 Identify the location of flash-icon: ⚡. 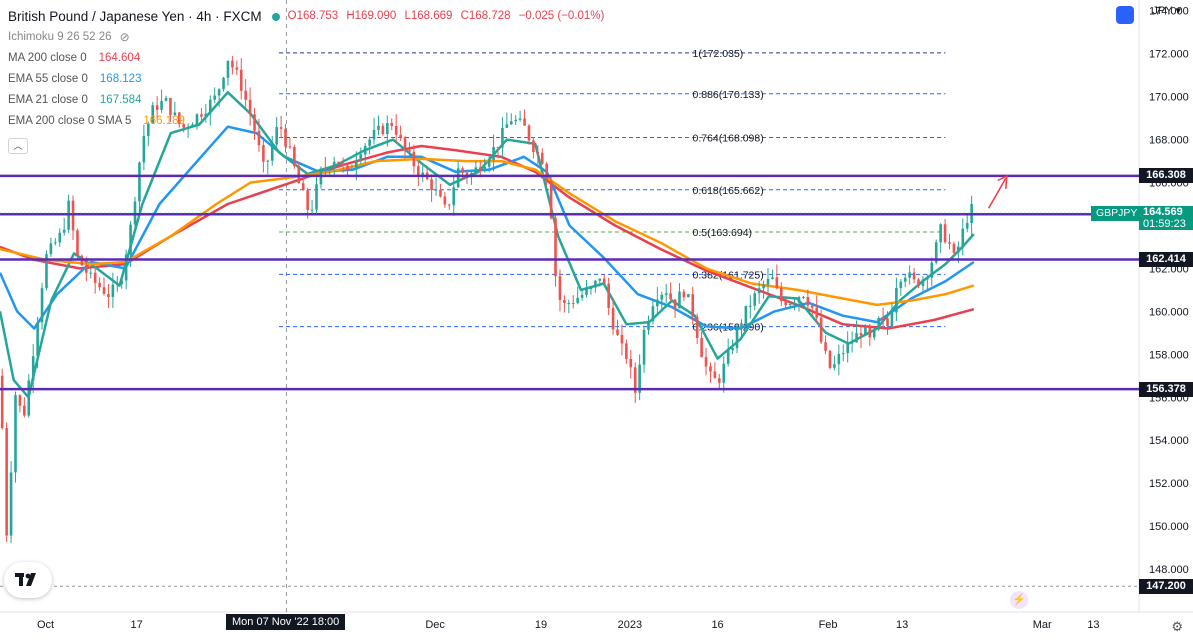
(1019, 600).